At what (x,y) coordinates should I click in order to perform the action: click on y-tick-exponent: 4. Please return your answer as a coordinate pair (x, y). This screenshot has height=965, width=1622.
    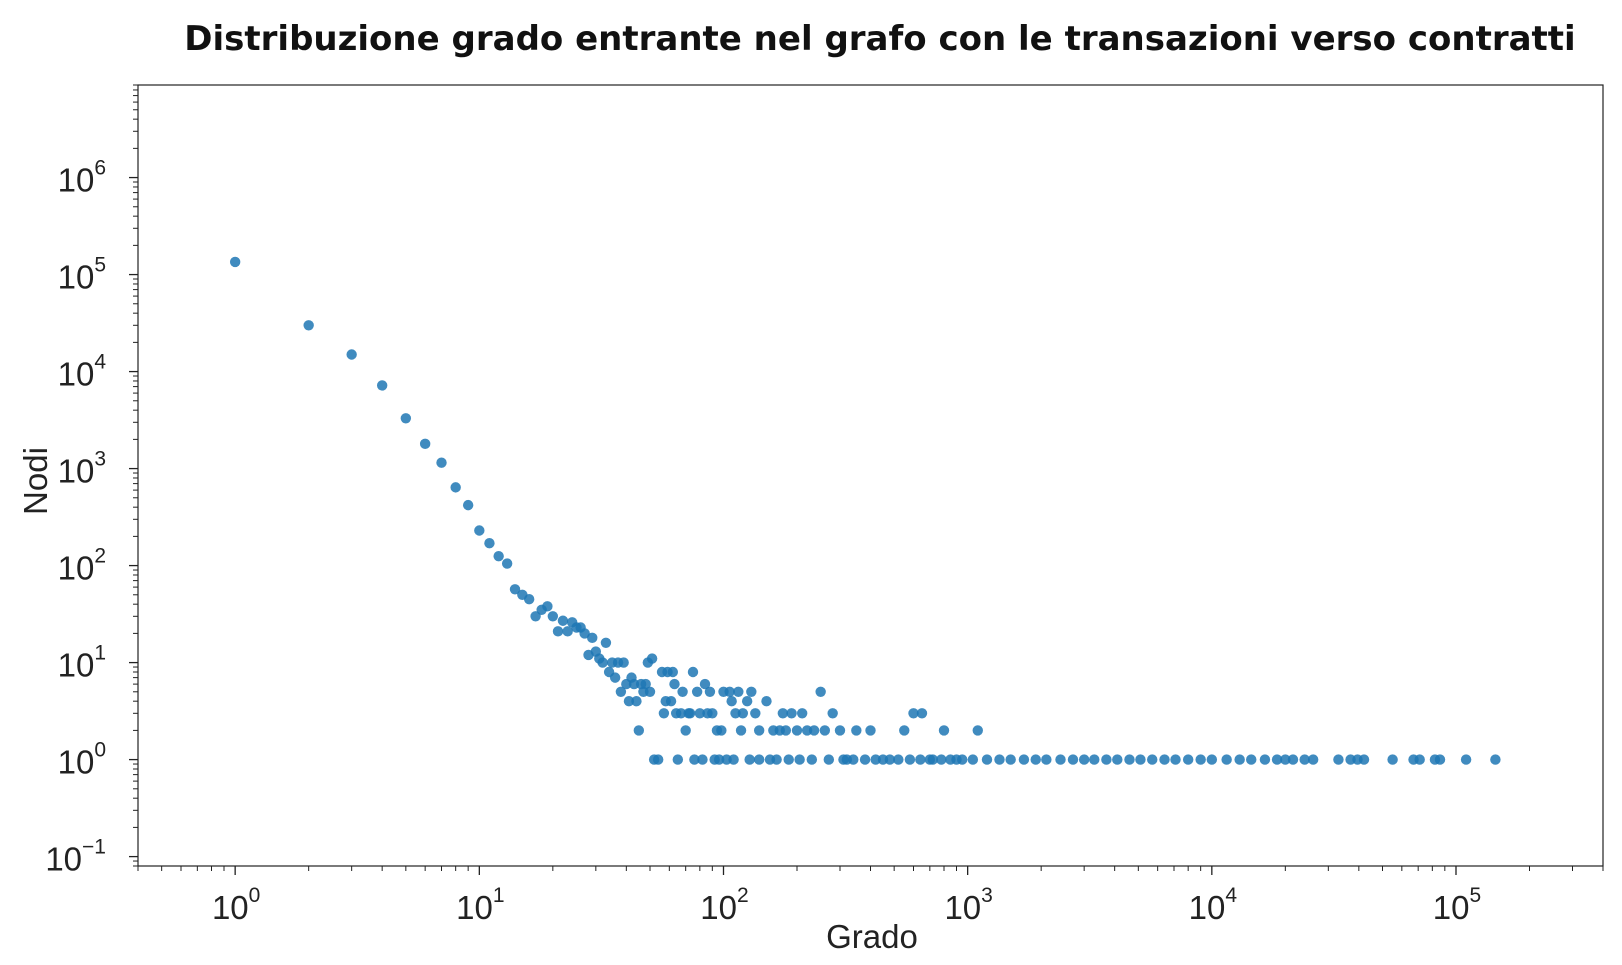
    Looking at the image, I should click on (100, 362).